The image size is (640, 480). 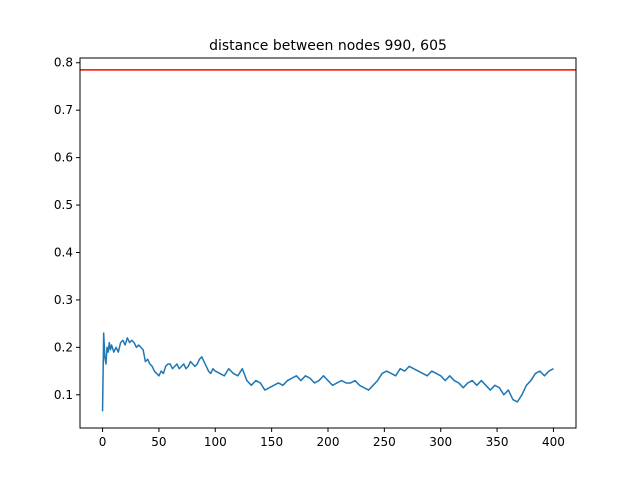 I want to click on y-tick-label: 0.8, so click(x=63, y=63).